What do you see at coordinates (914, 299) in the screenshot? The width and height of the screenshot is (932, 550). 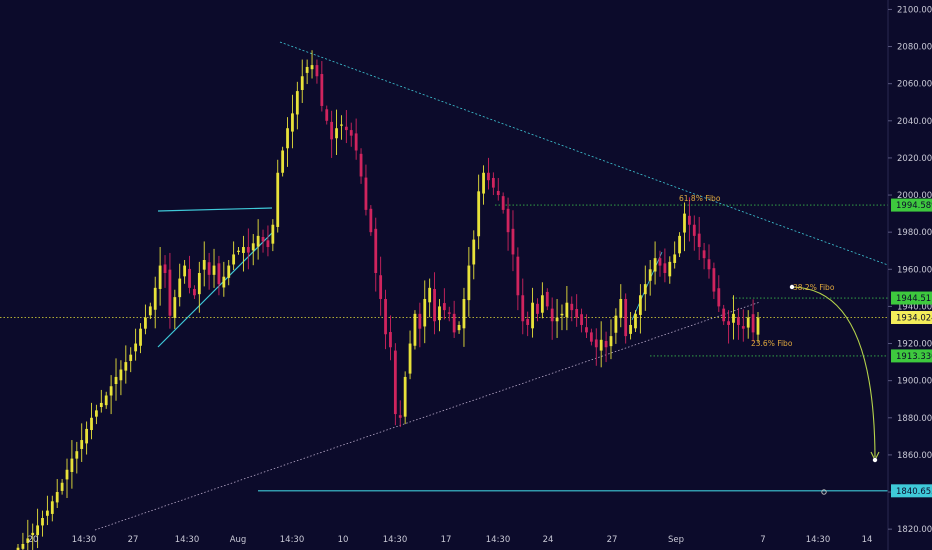 I see `price-tag-text: 1944.511` at bounding box center [914, 299].